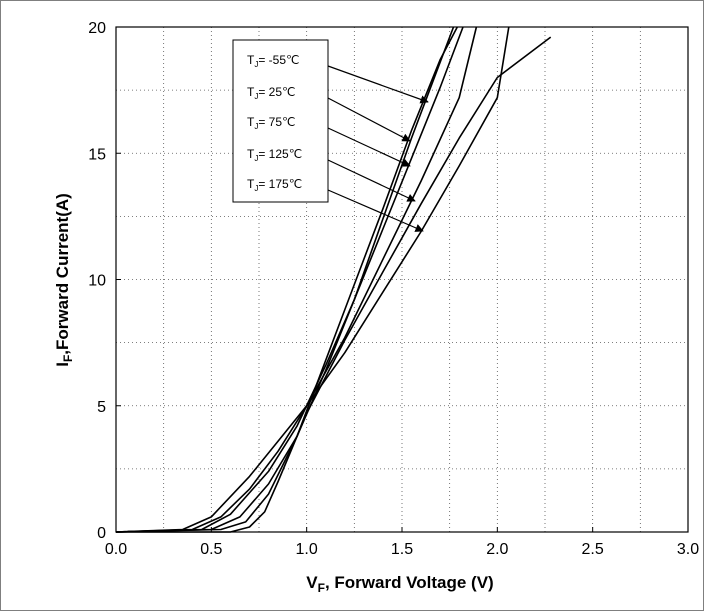  I want to click on x-tick-label: 2.0, so click(497, 549).